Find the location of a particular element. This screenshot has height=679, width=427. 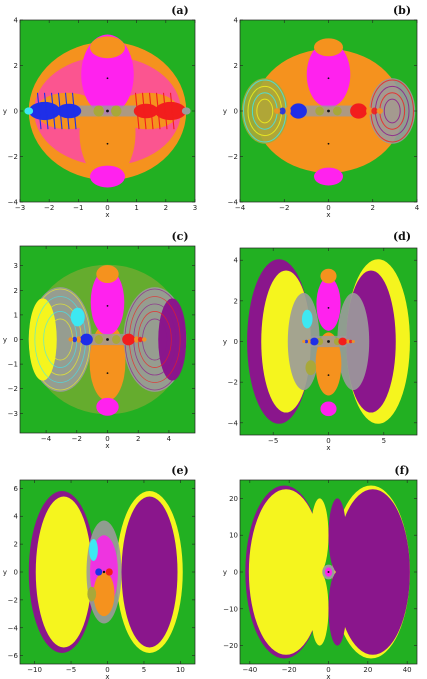

y-tick-label: 10 is located at coordinates (233, 536).